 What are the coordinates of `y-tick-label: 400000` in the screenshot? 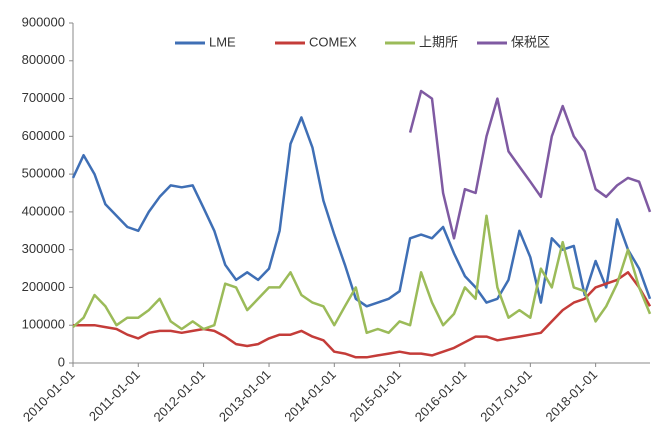 It's located at (43, 210).